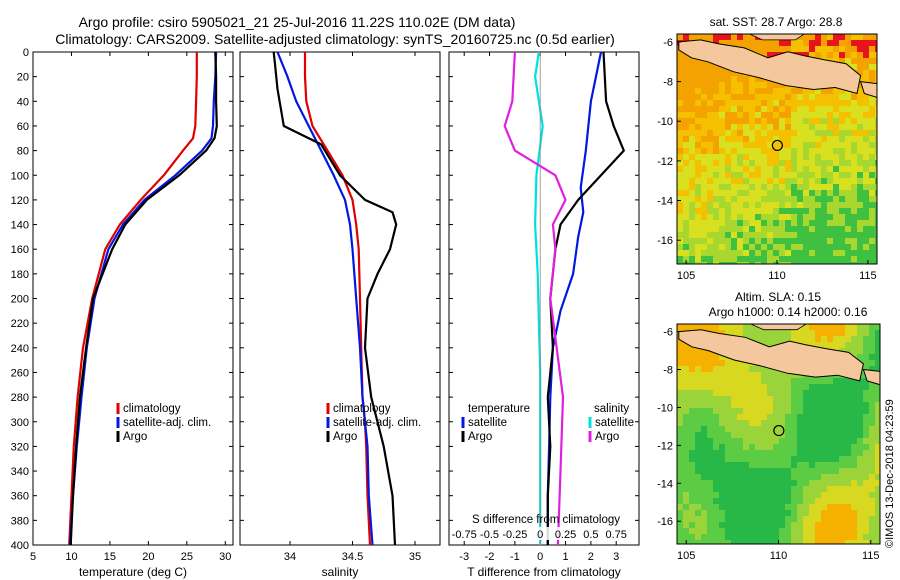 This screenshot has width=900, height=580. I want to click on diff-s-tick-bg, so click(489, 533).